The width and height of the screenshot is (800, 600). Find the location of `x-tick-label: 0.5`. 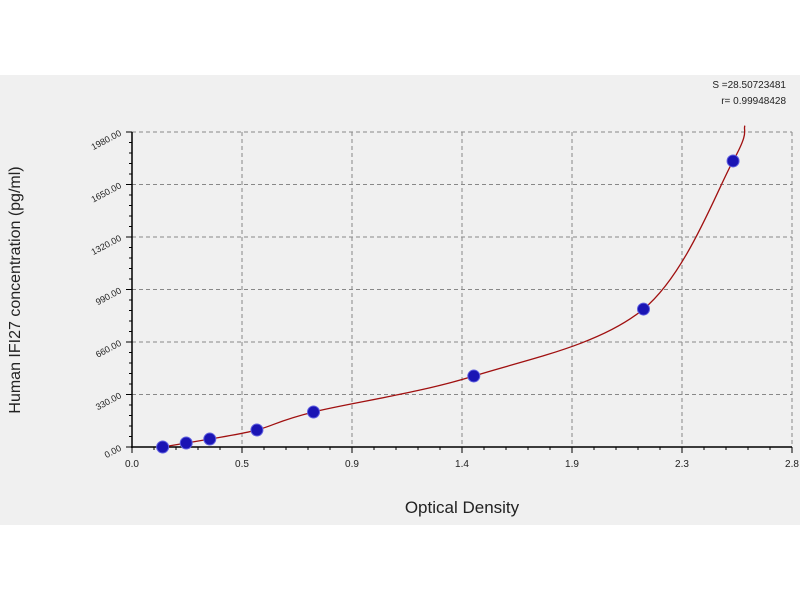

x-tick-label: 0.5 is located at coordinates (242, 464).